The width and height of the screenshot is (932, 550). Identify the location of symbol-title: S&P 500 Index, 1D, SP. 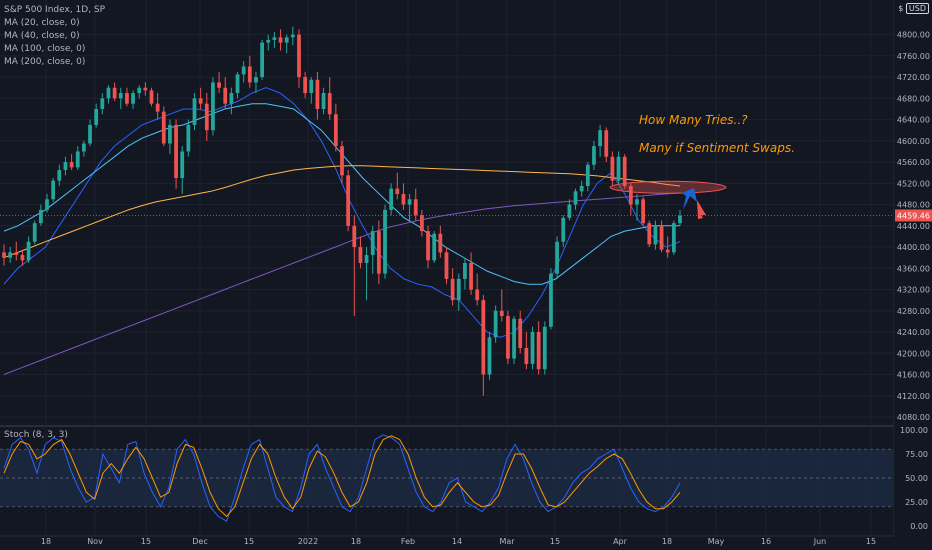
(55, 10).